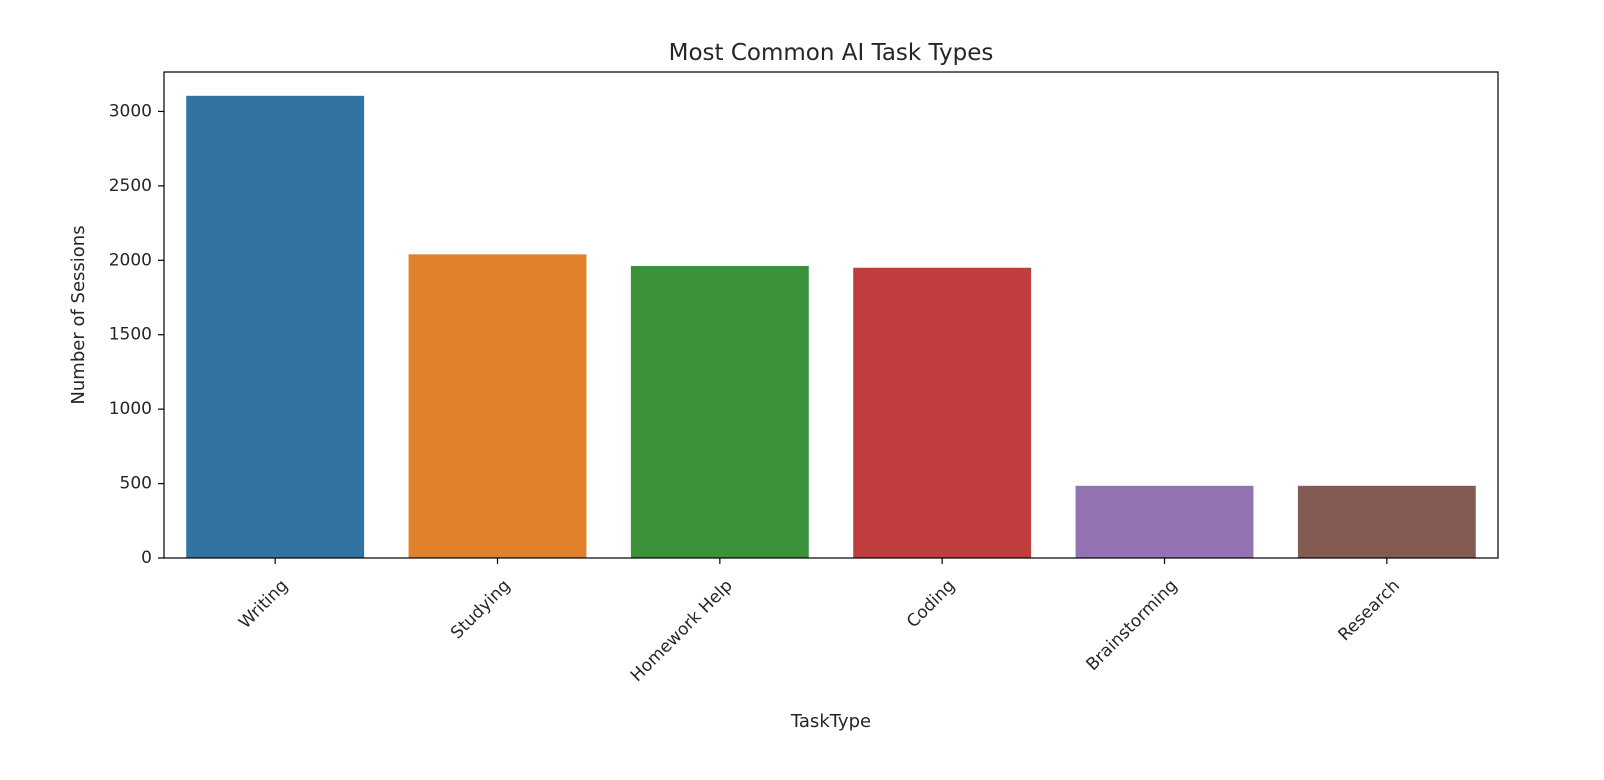  I want to click on x-tick-label: Homework Help, so click(682, 631).